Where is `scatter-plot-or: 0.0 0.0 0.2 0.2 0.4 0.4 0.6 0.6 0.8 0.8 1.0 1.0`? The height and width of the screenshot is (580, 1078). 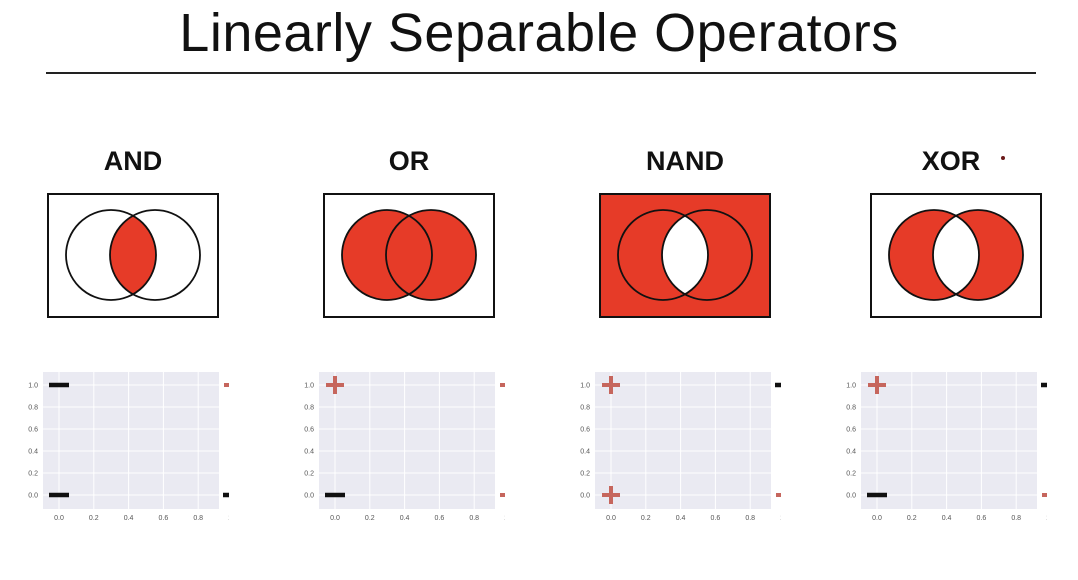 scatter-plot-or: 0.0 0.0 0.2 0.2 0.4 0.4 0.6 0.6 0.8 0.8 1.0 1.0 is located at coordinates (404, 447).